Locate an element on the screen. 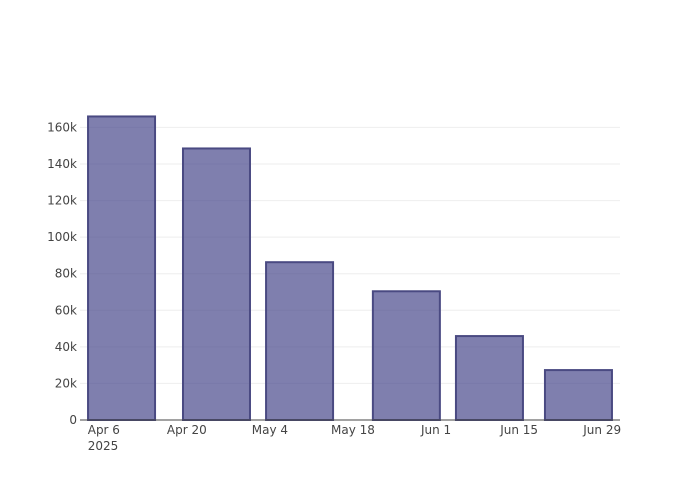 Image resolution: width=700 pixels, height=500 pixels. x-tick-label: May 18 is located at coordinates (353, 430).